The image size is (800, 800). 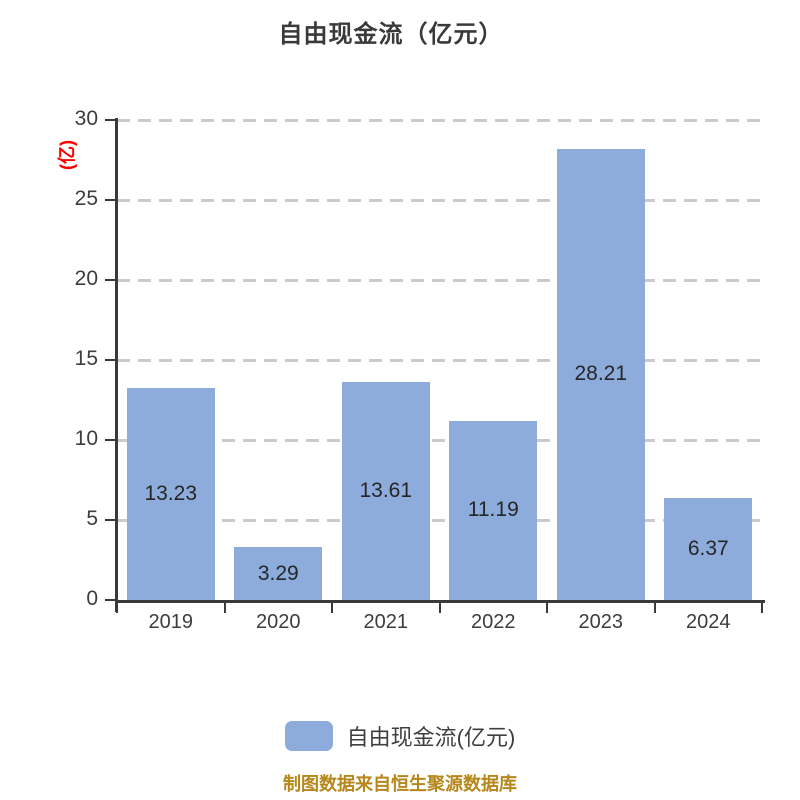 I want to click on legend-label: 自由现金流(亿元), so click(x=431, y=737).